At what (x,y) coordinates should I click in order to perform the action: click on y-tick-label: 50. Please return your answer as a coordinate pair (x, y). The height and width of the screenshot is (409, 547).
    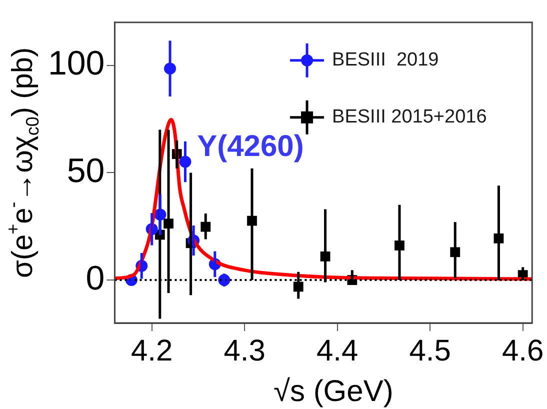
    Looking at the image, I should click on (85, 171).